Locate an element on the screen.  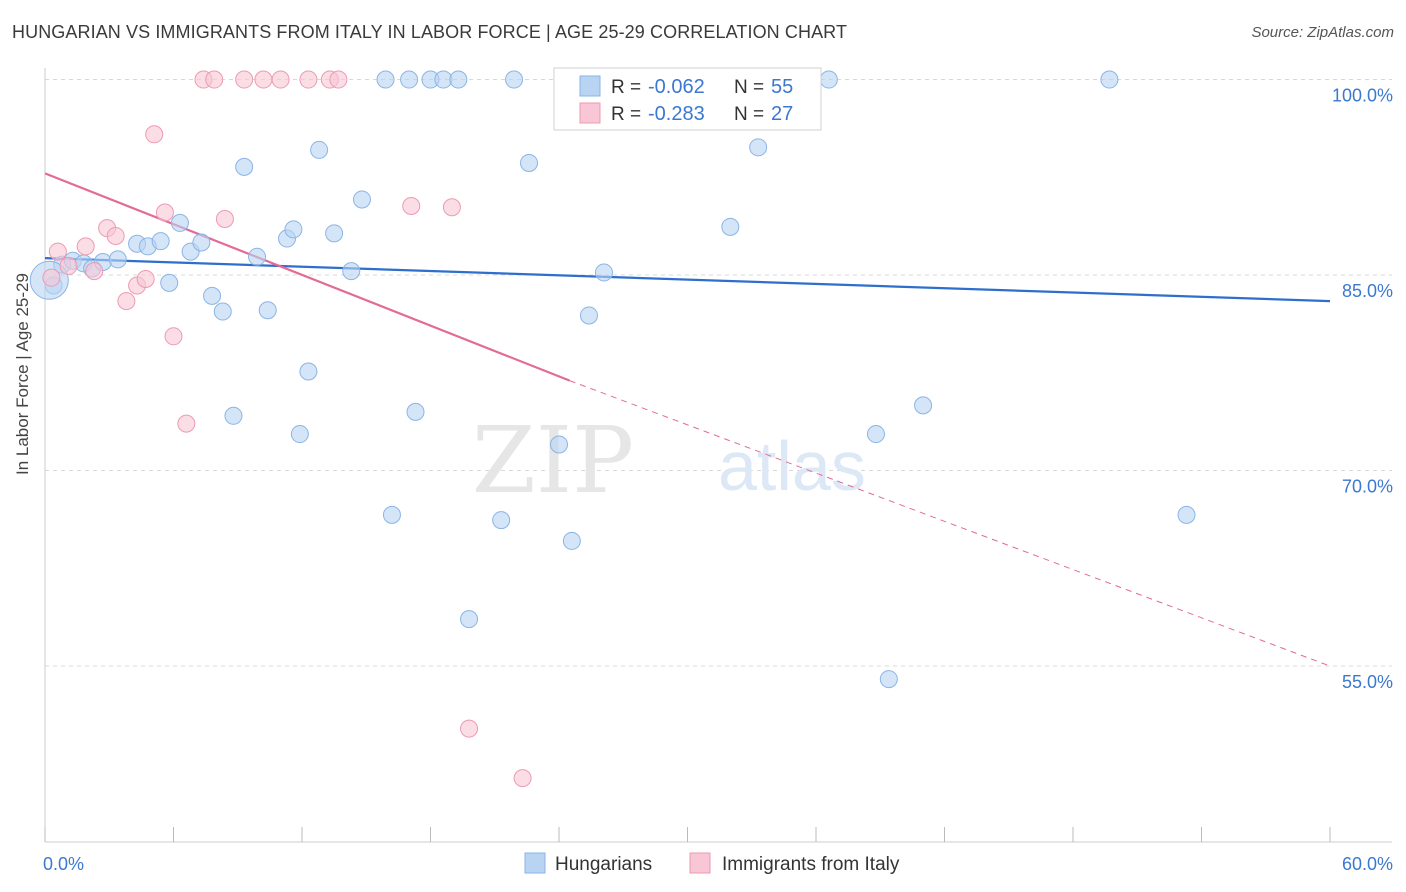
legend-r-value: -0.283 is located at coordinates (676, 114).